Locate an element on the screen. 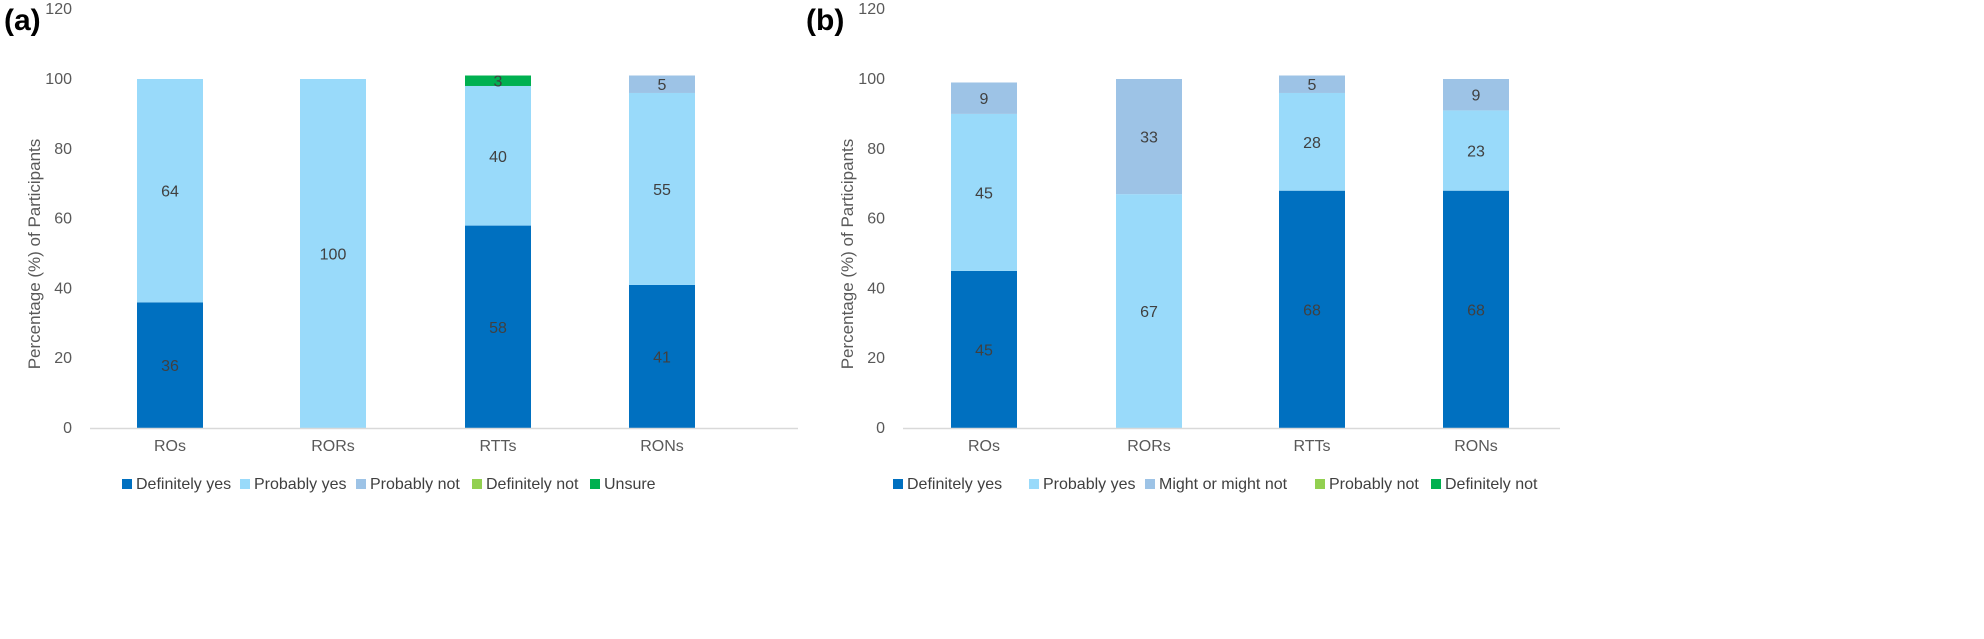 This screenshot has width=1984, height=639. data-label: 40 is located at coordinates (498, 157).